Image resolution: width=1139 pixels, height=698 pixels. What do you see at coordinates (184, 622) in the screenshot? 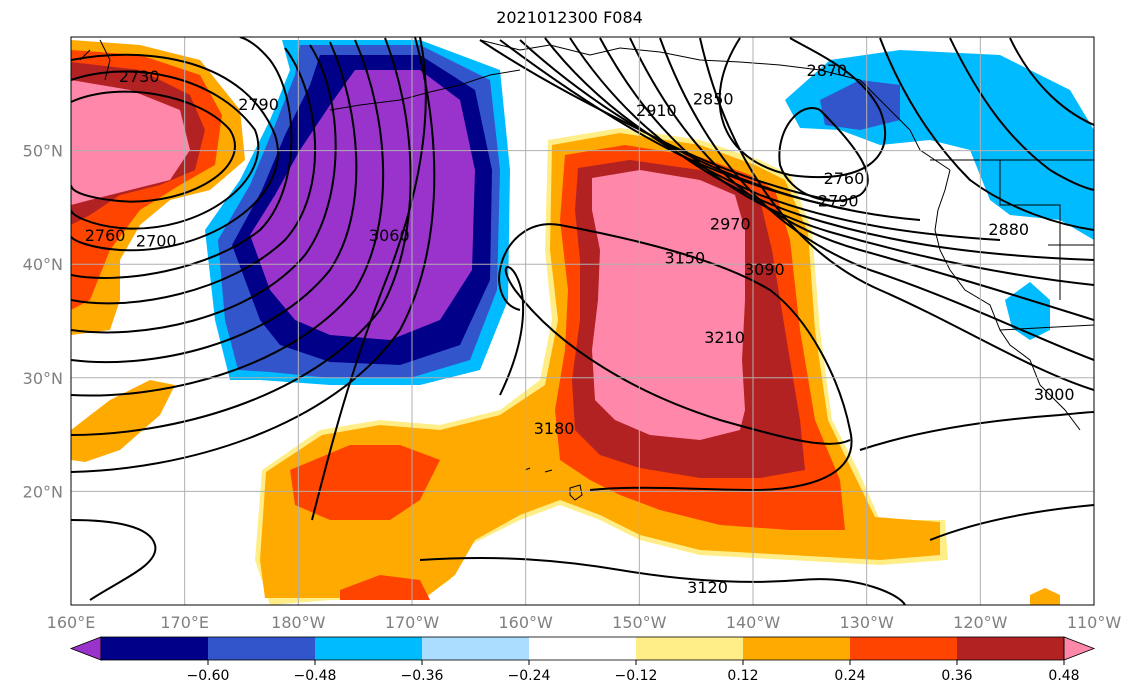
I see `longitude-tick-label: 170°E` at bounding box center [184, 622].